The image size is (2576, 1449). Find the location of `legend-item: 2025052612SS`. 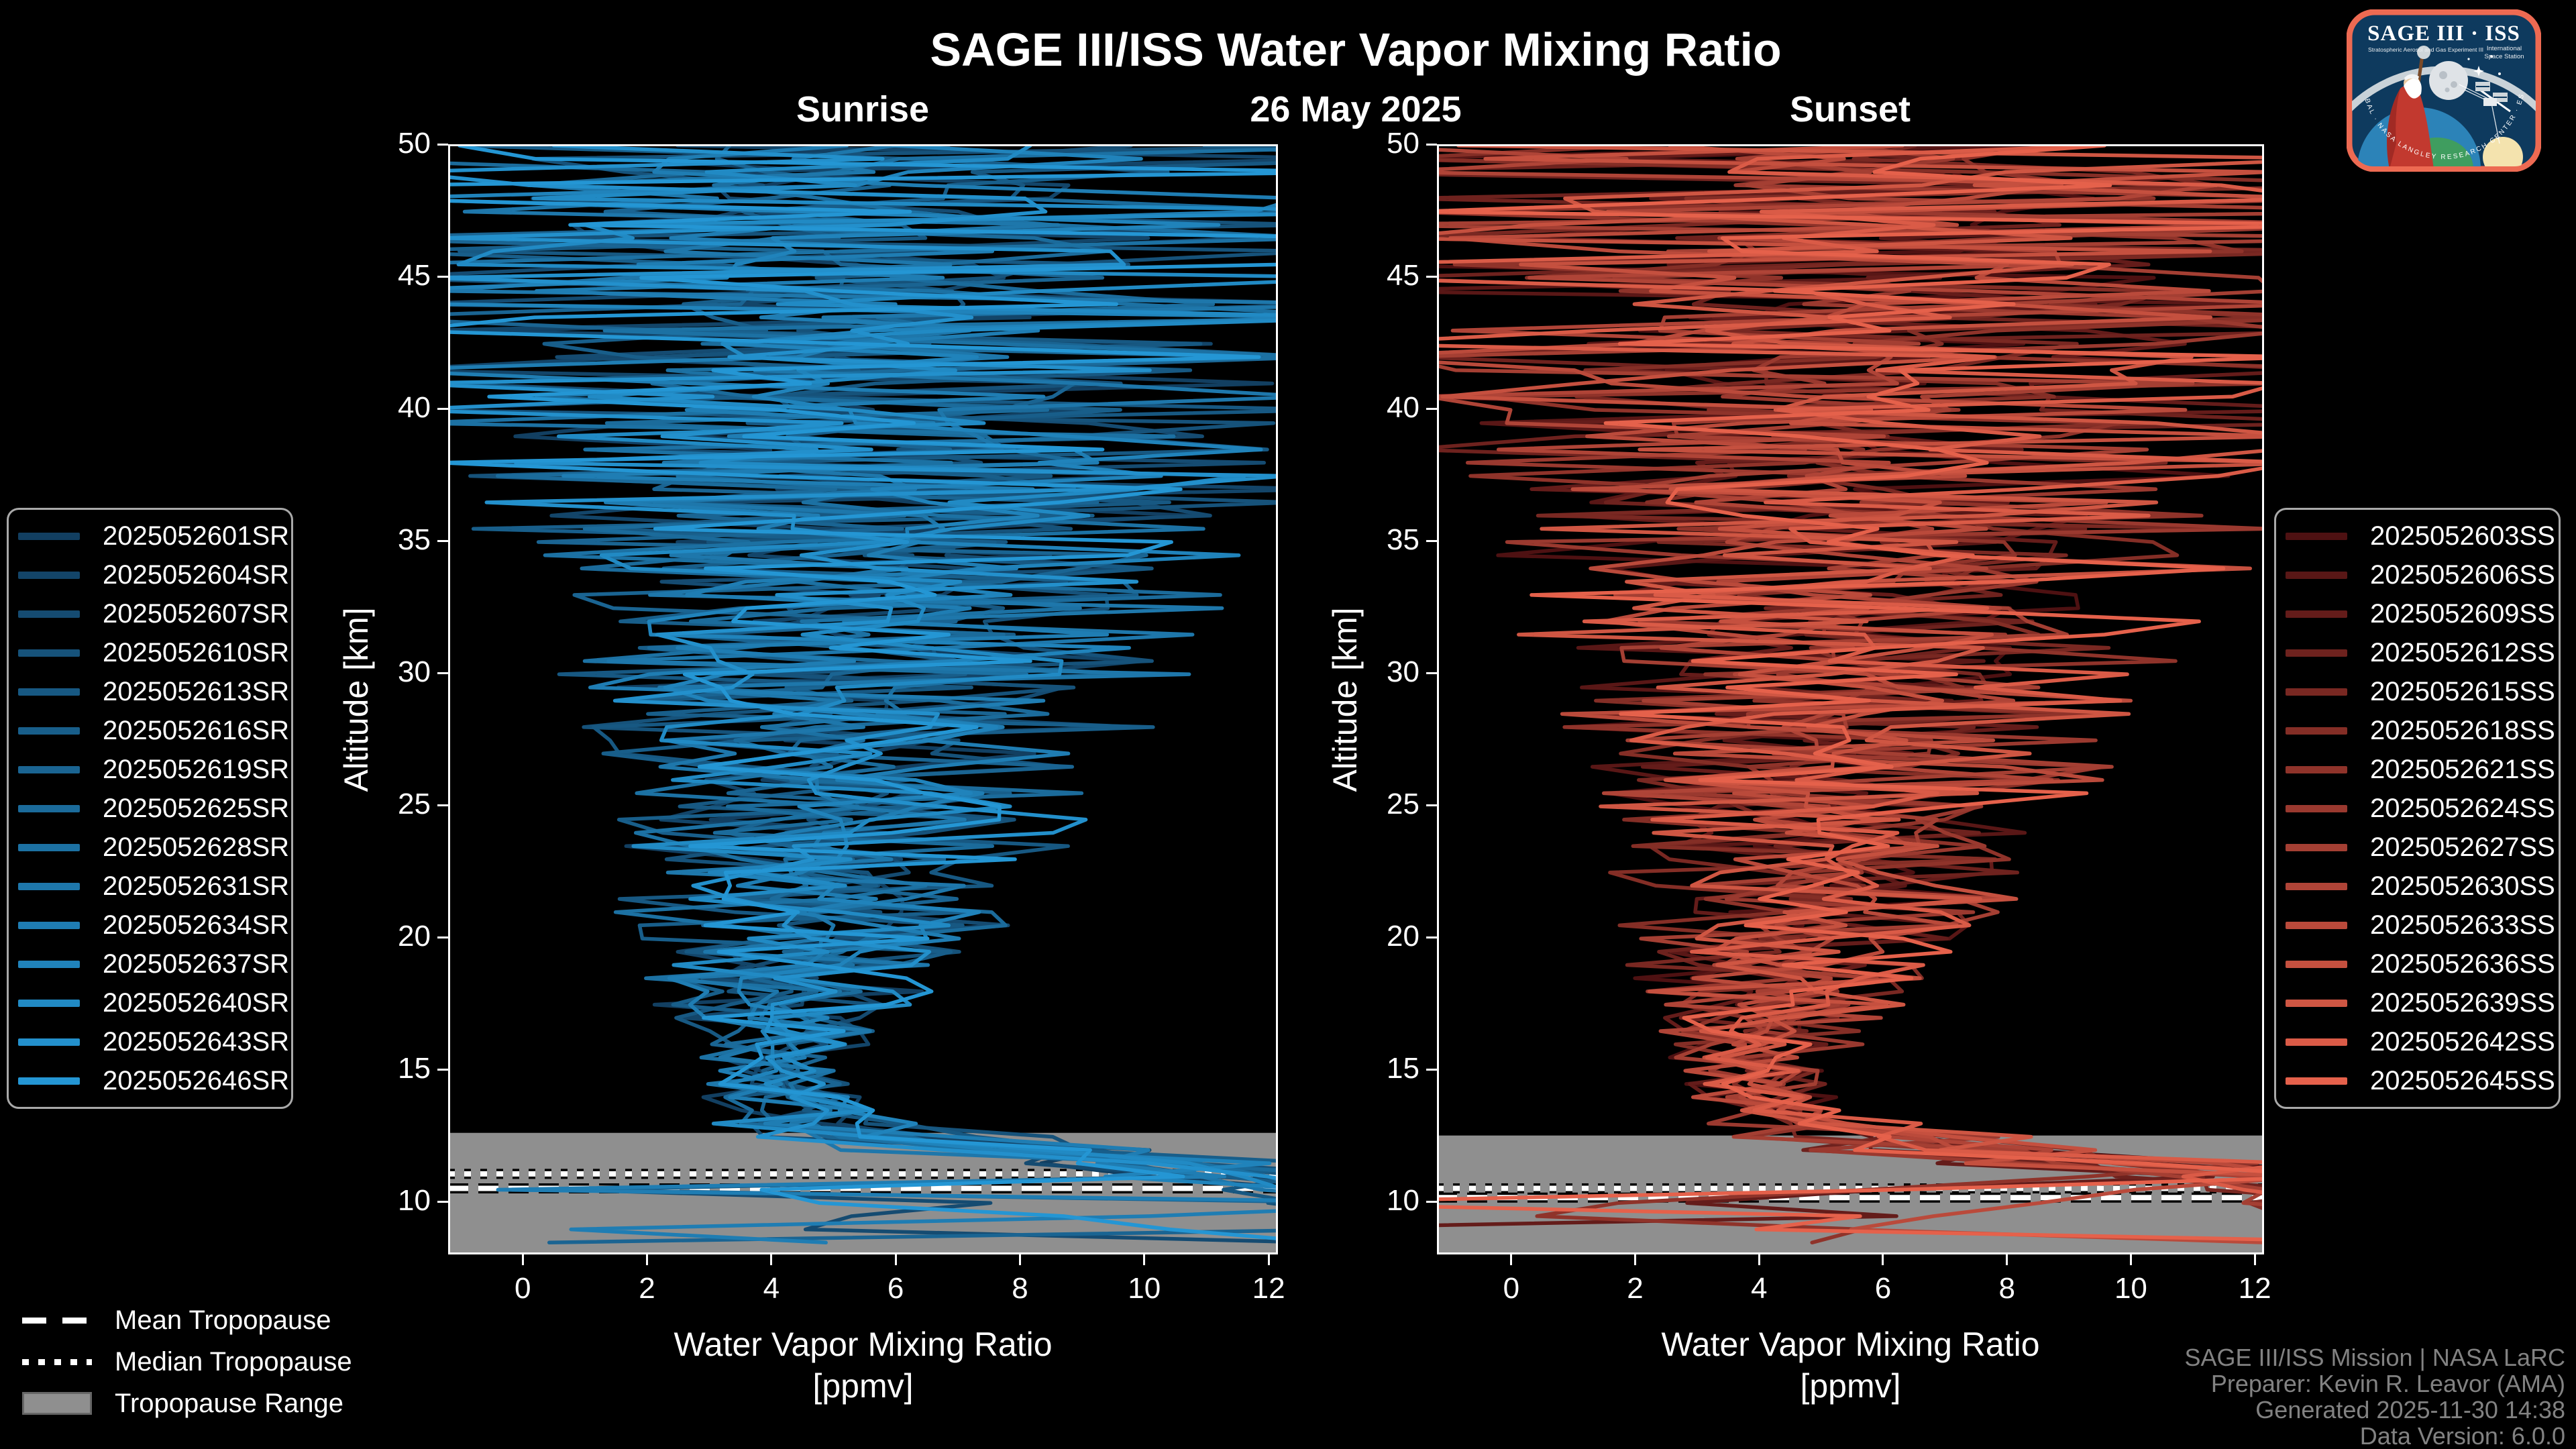

legend-item: 2025052612SS is located at coordinates (2422, 653).